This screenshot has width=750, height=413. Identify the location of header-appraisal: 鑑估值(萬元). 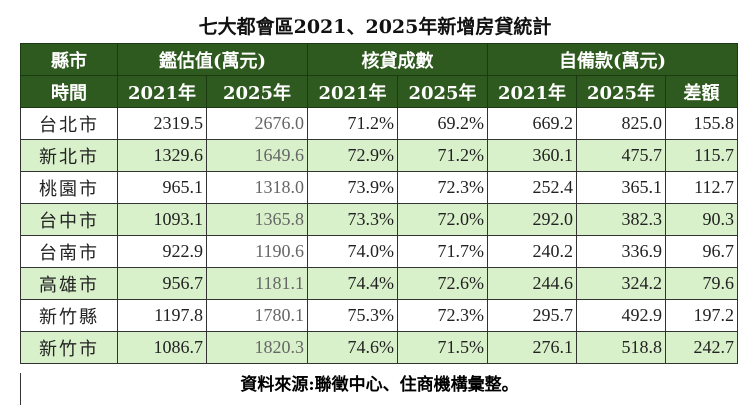
(212, 59).